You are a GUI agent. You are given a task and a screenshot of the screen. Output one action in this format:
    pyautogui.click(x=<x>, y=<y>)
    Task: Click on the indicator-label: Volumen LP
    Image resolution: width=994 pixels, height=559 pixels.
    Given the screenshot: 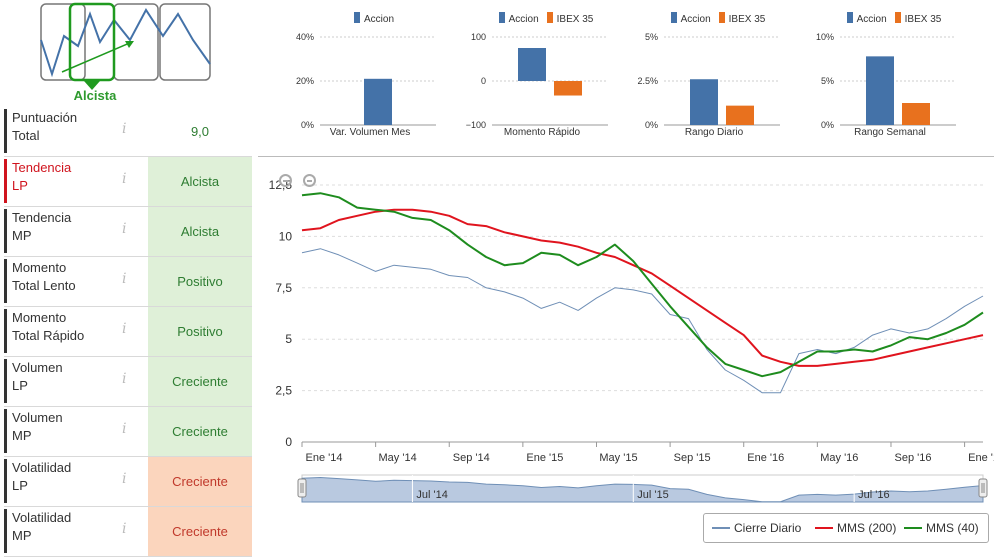 What is the action you would take?
    pyautogui.click(x=61, y=381)
    